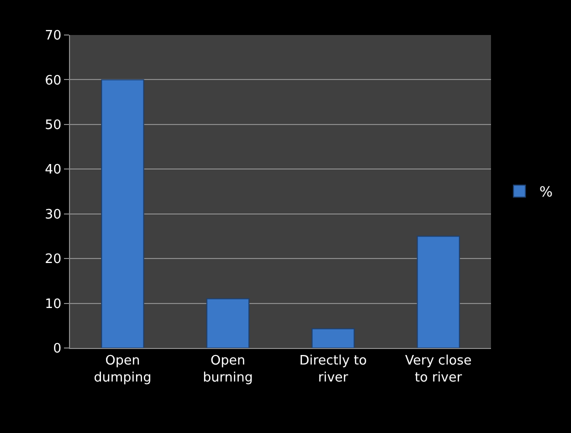 This screenshot has height=433, width=571. What do you see at coordinates (53, 36) in the screenshot?
I see `y-tick-label: 70` at bounding box center [53, 36].